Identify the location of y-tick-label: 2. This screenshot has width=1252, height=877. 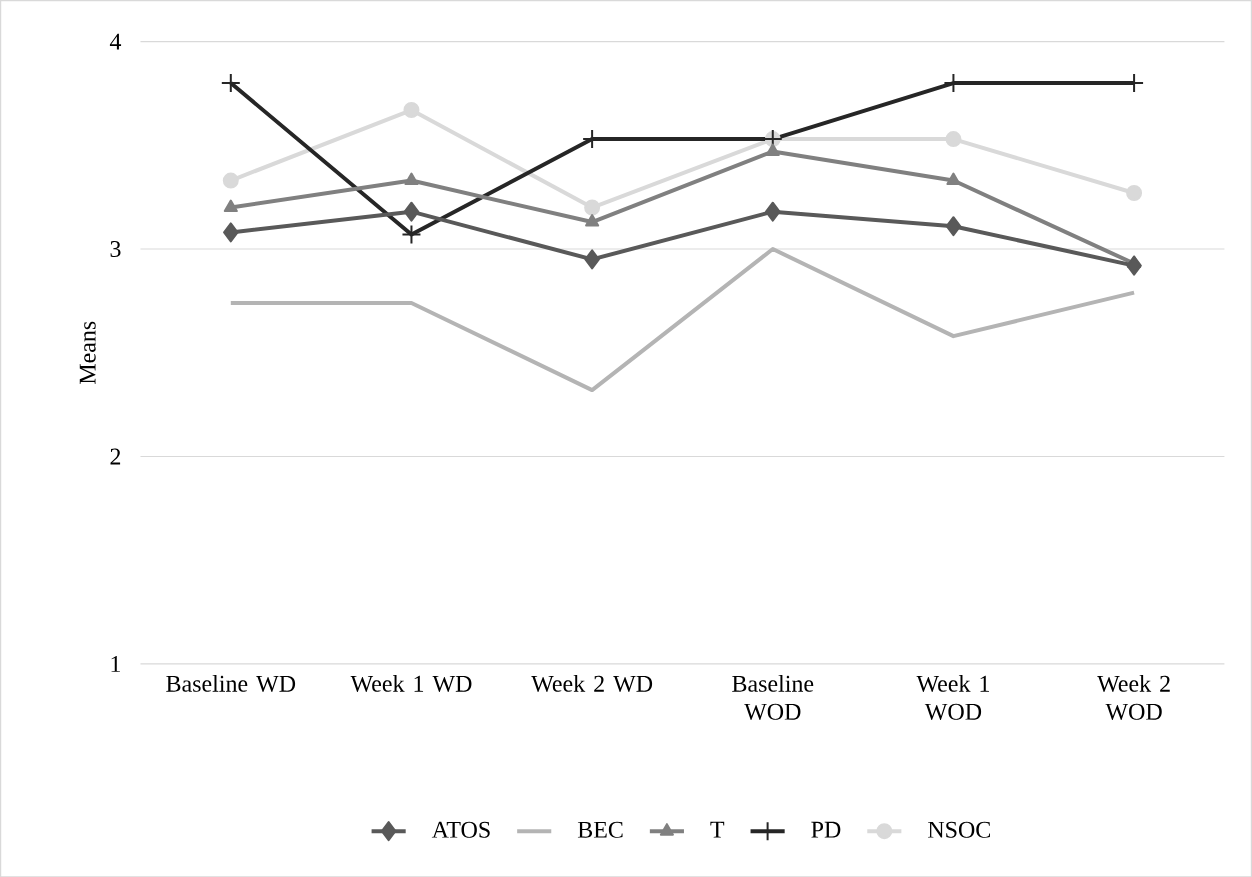
(115, 456).